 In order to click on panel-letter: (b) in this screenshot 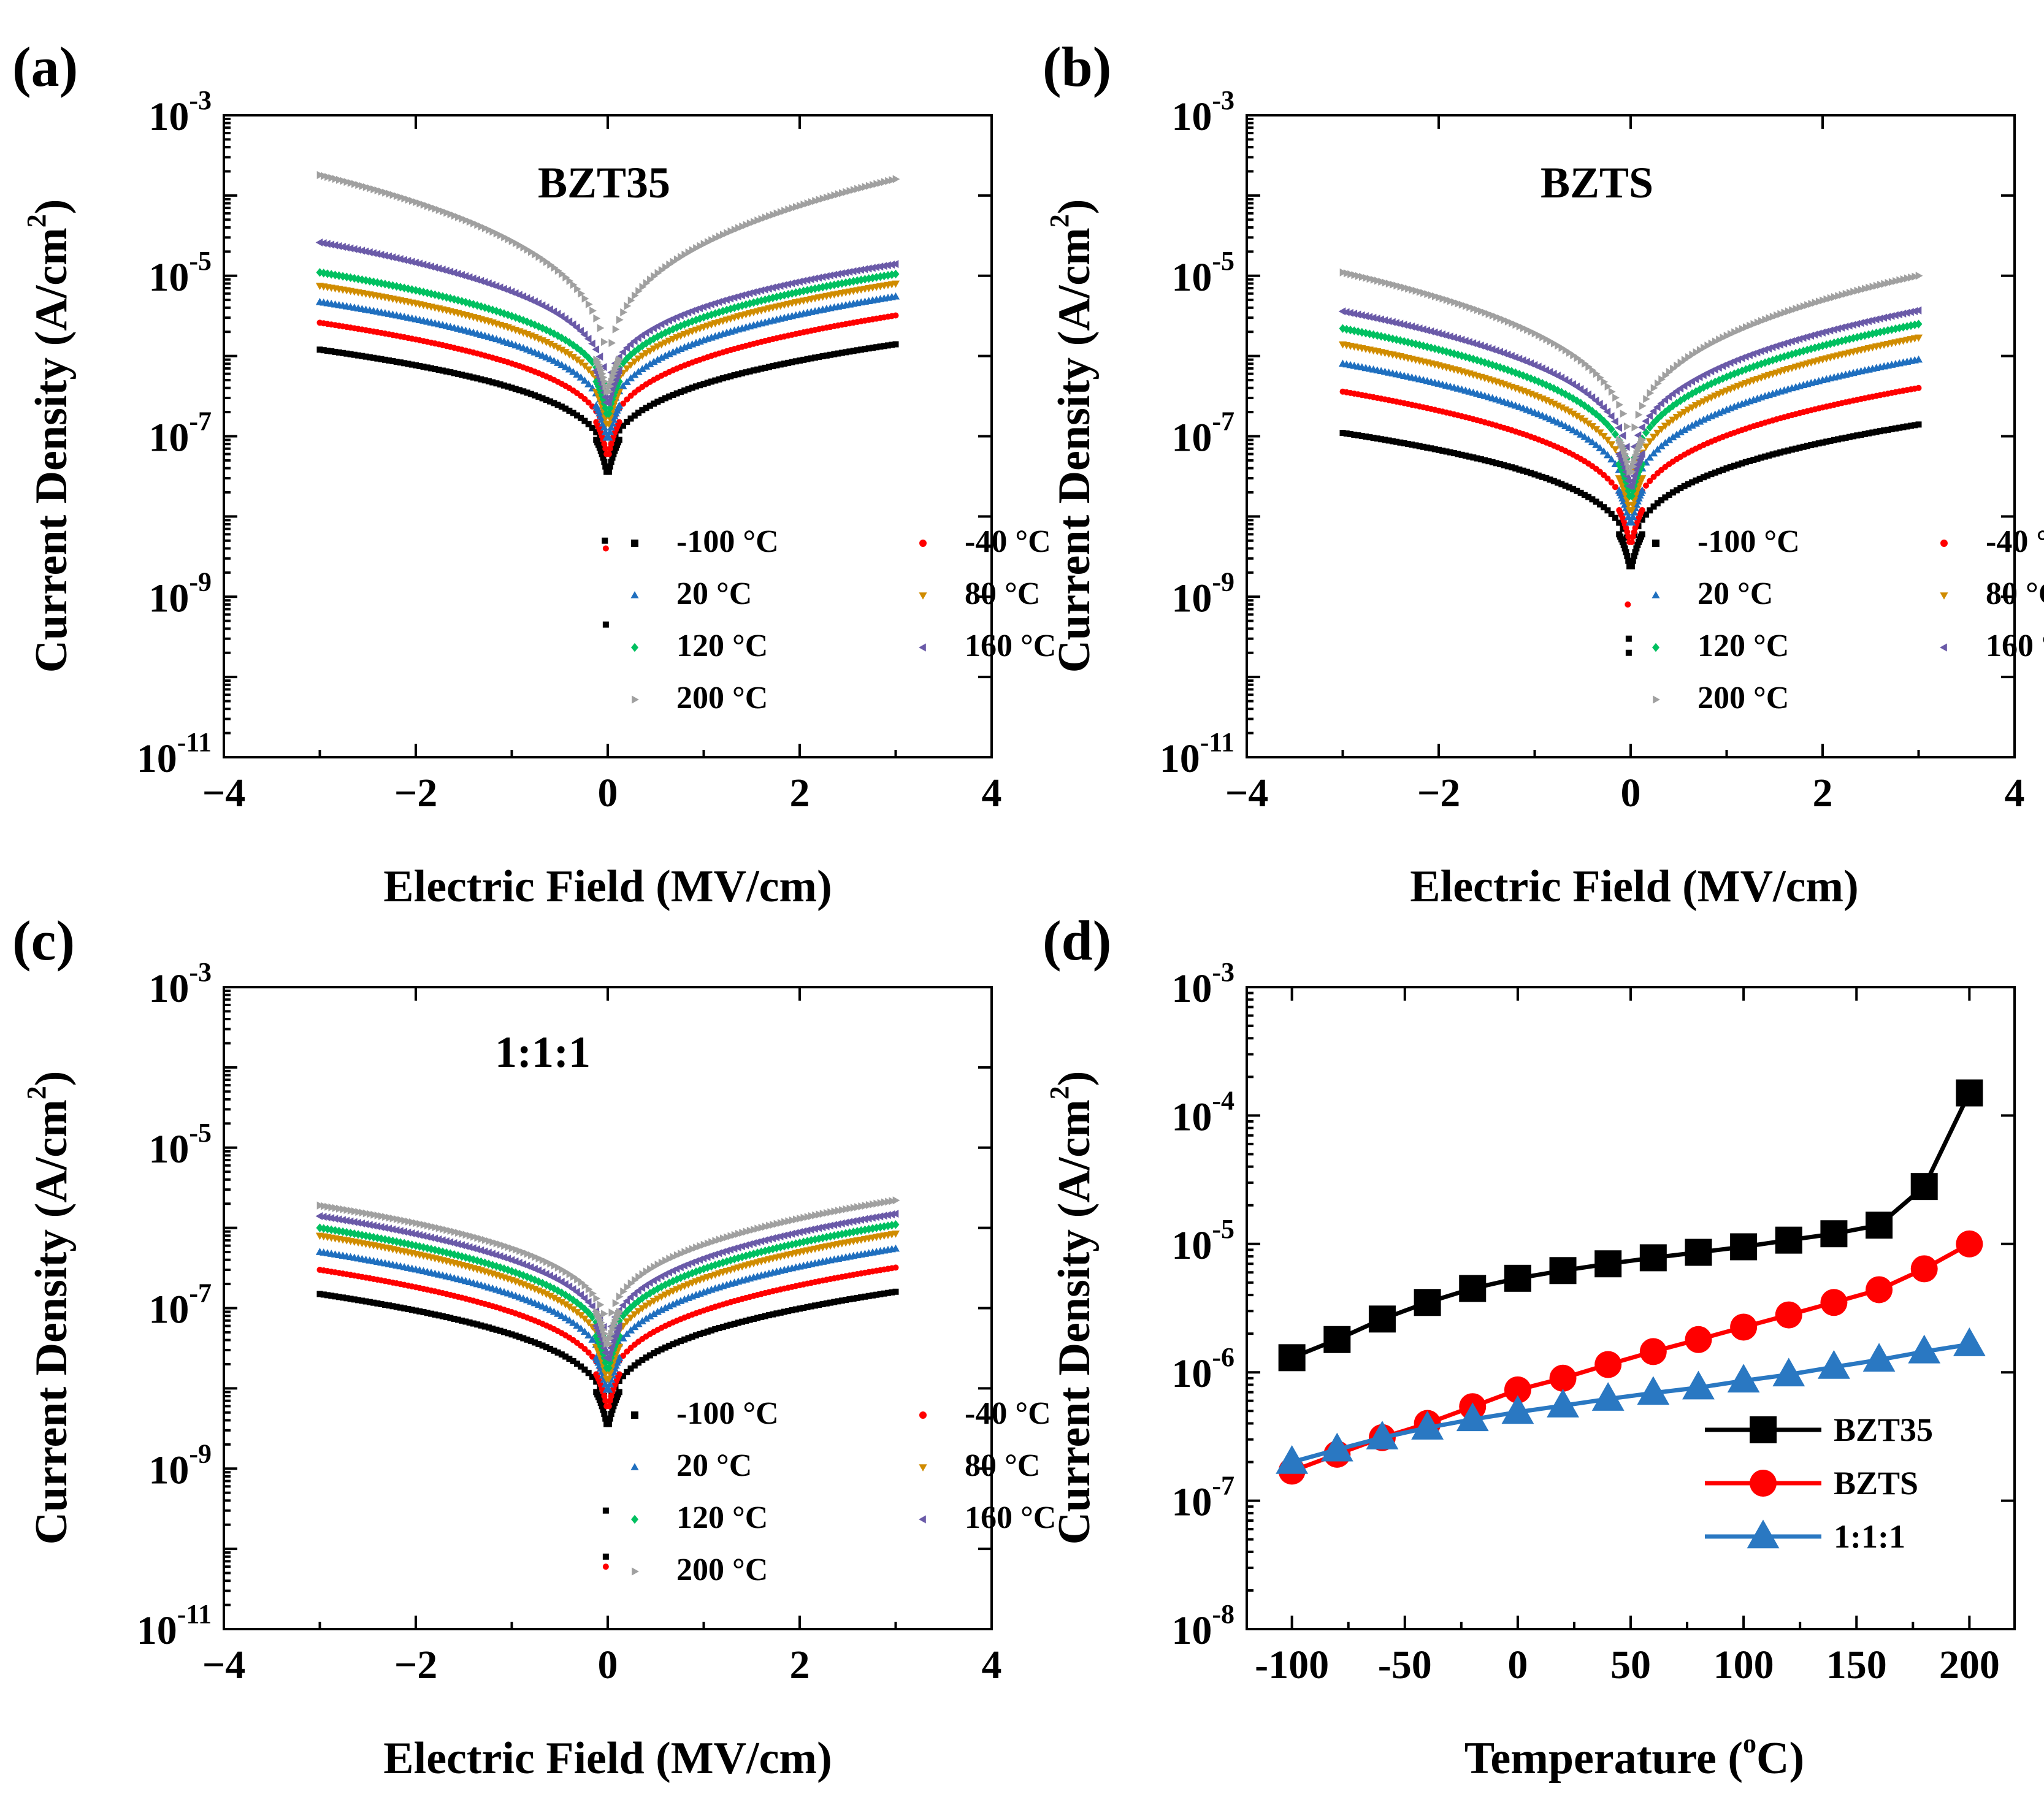, I will do `click(1077, 67)`.